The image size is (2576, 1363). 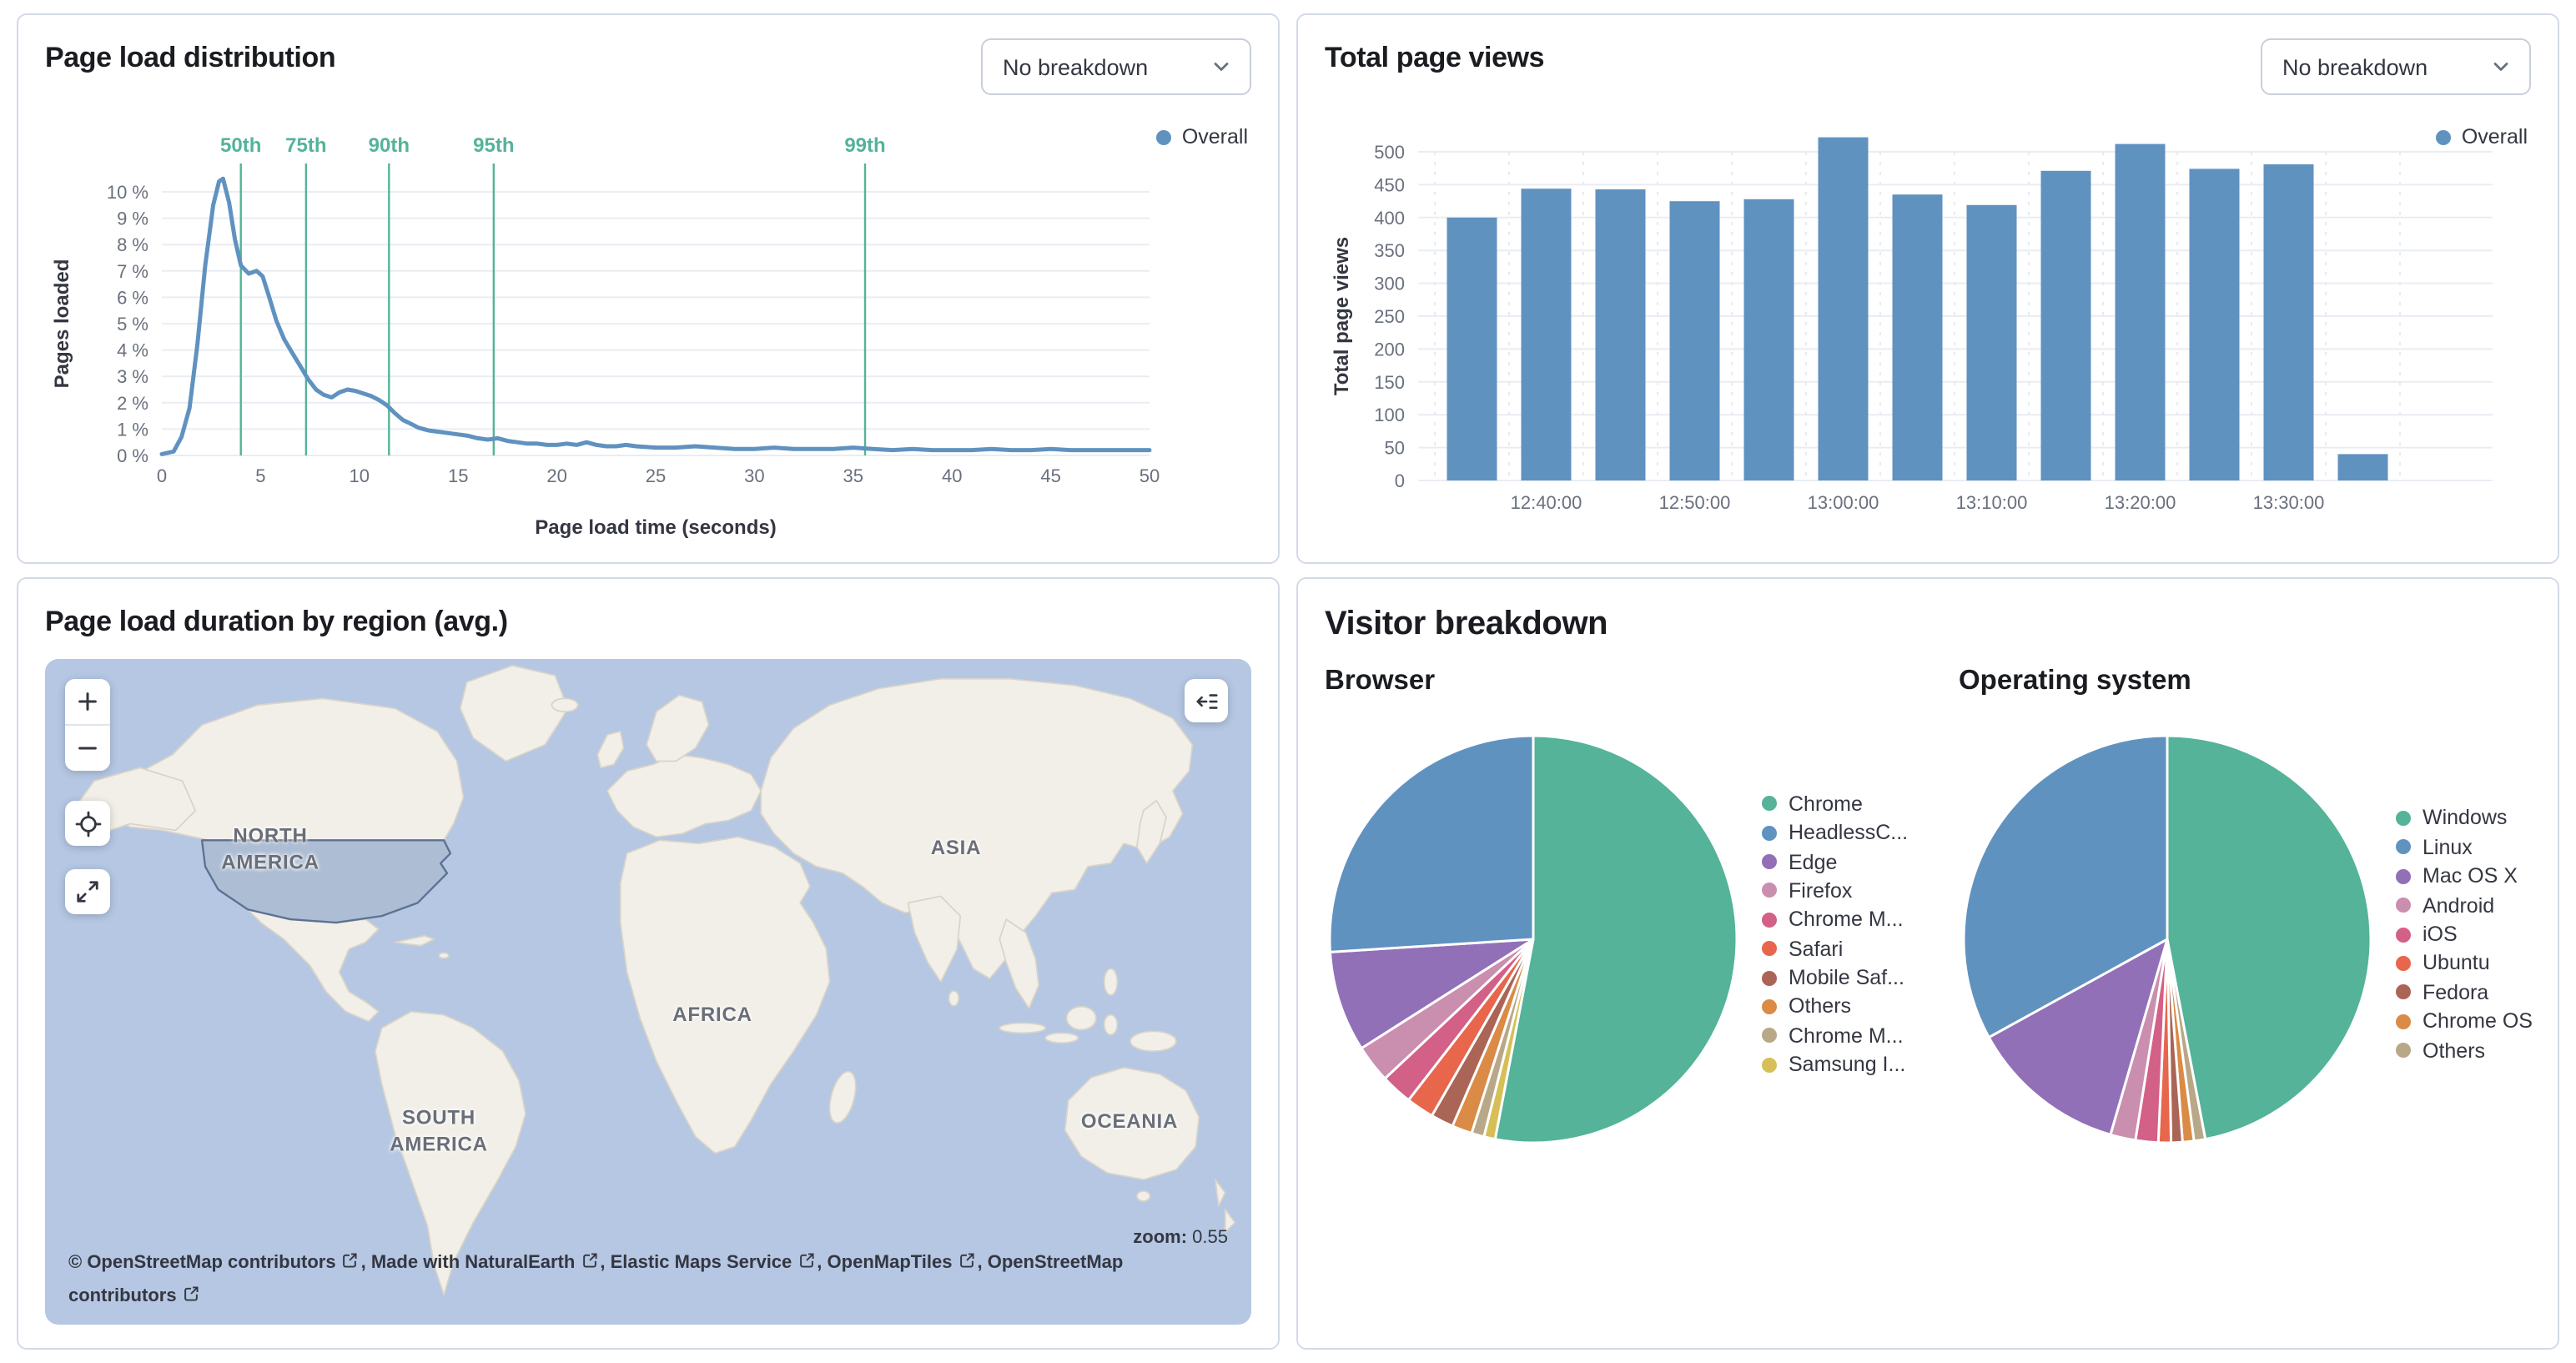 What do you see at coordinates (2456, 963) in the screenshot?
I see `legend-label: Ubuntu` at bounding box center [2456, 963].